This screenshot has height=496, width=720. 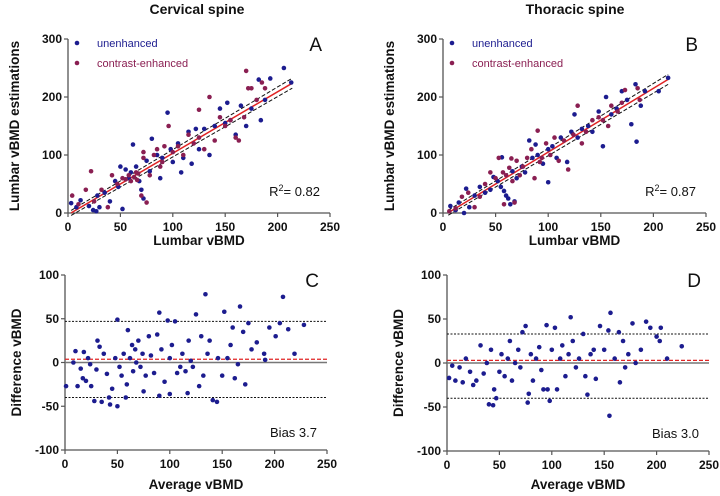 I want to click on y-tick-label: 0, so click(x=55, y=363).